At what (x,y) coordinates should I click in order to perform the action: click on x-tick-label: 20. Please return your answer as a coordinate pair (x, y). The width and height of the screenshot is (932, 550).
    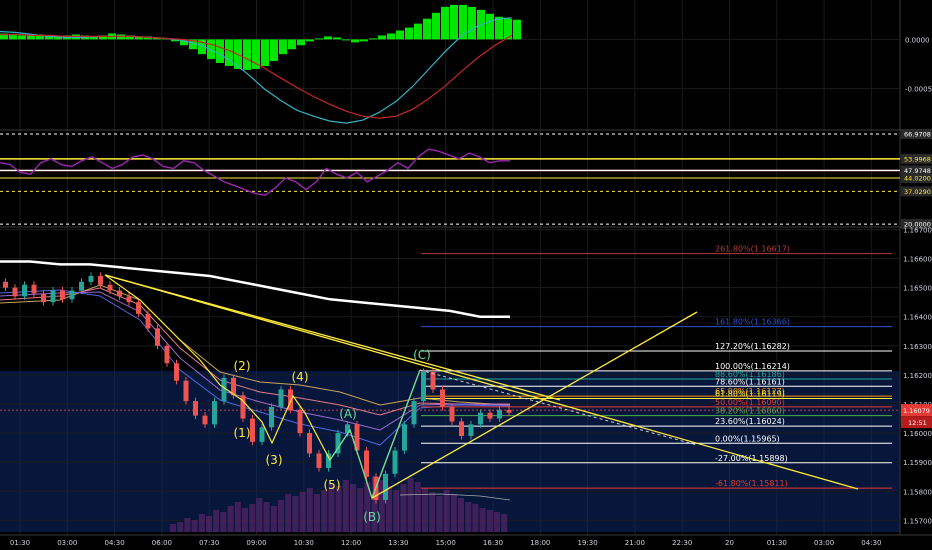
    Looking at the image, I should click on (729, 543).